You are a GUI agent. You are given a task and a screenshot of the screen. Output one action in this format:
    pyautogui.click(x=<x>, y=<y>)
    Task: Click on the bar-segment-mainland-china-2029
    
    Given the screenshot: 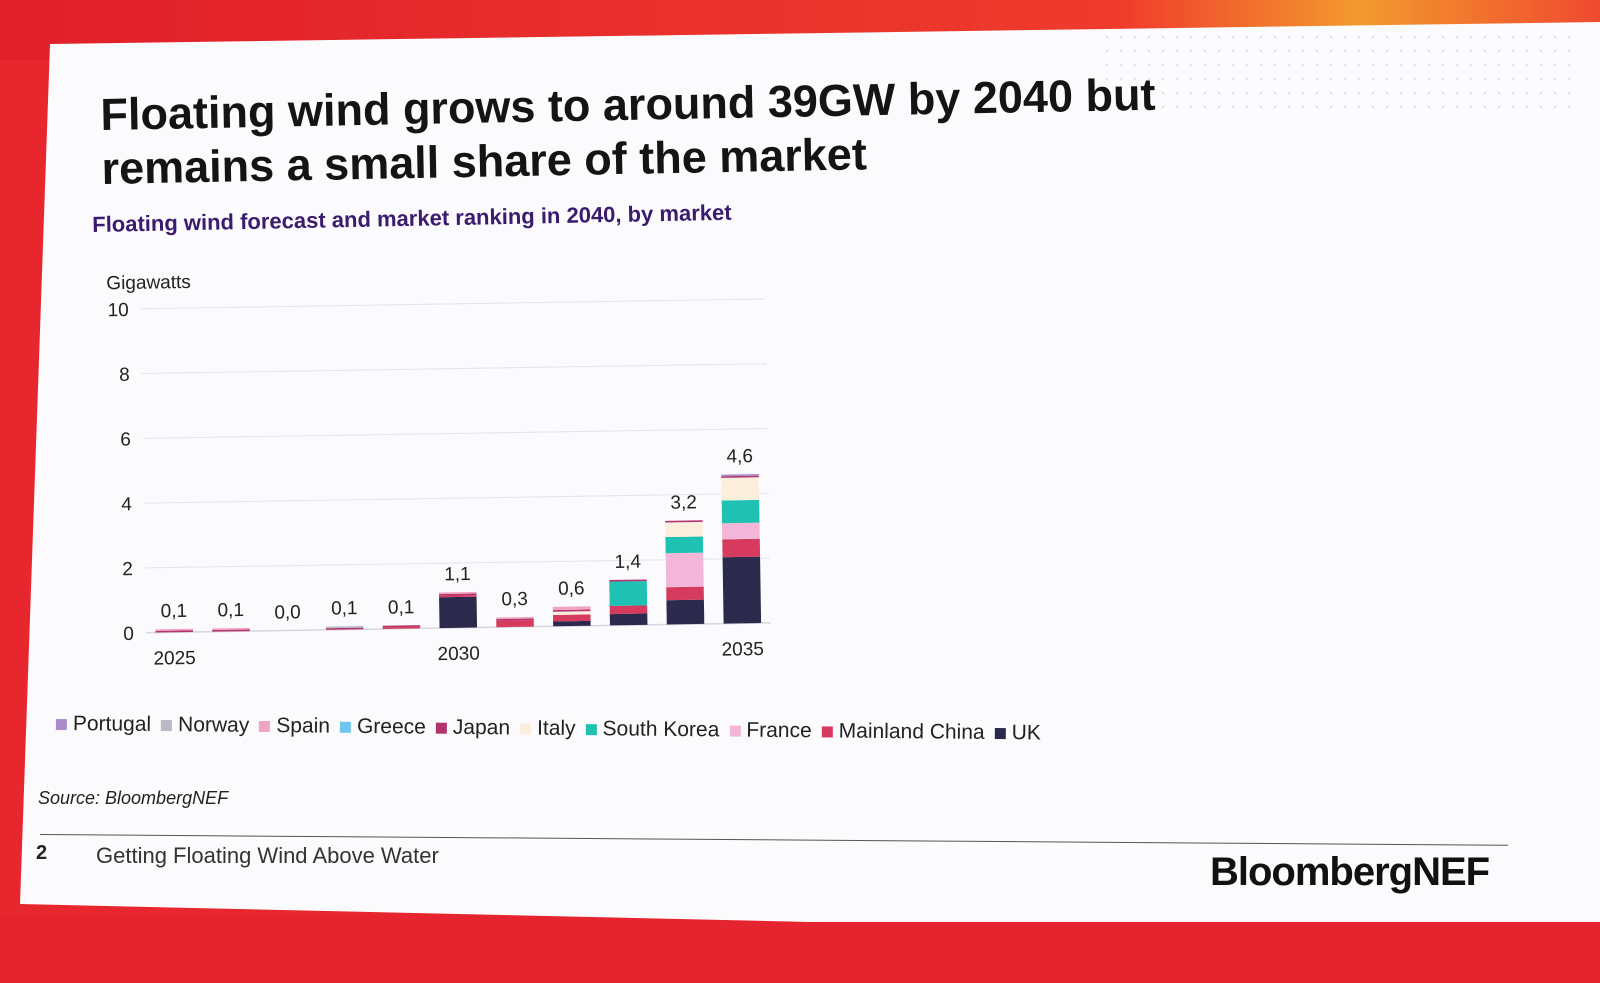 What is the action you would take?
    pyautogui.click(x=401, y=627)
    